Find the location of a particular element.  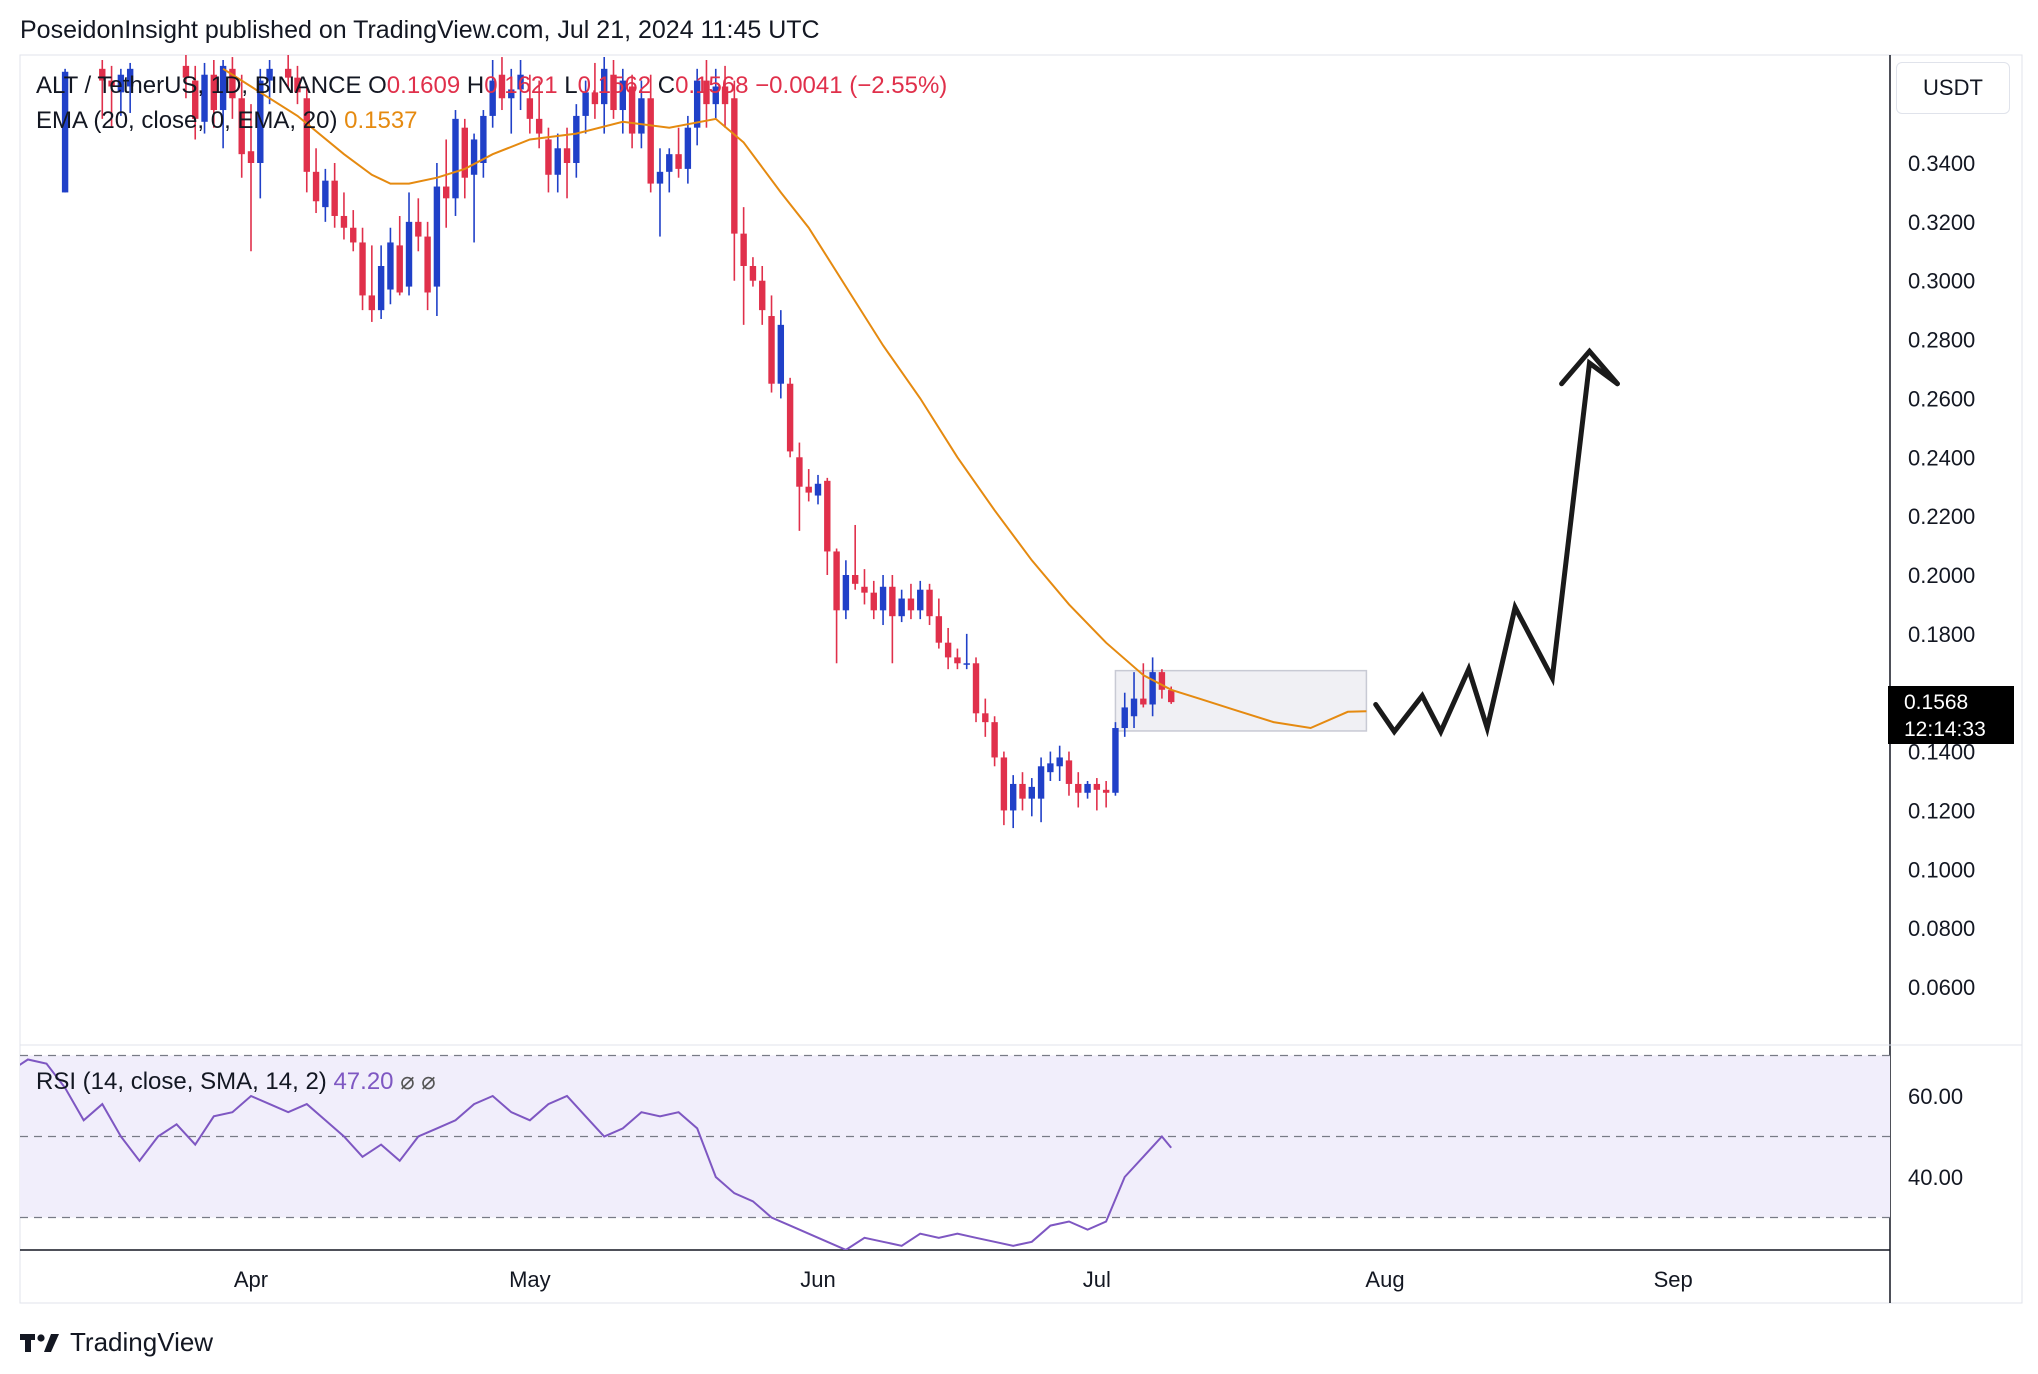

y-tick-label: 0.2200 is located at coordinates (1941, 516).